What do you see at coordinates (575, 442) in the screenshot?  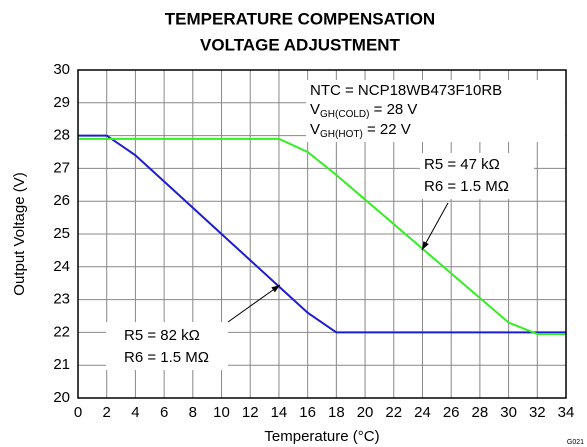 I see `figure-id: G021` at bounding box center [575, 442].